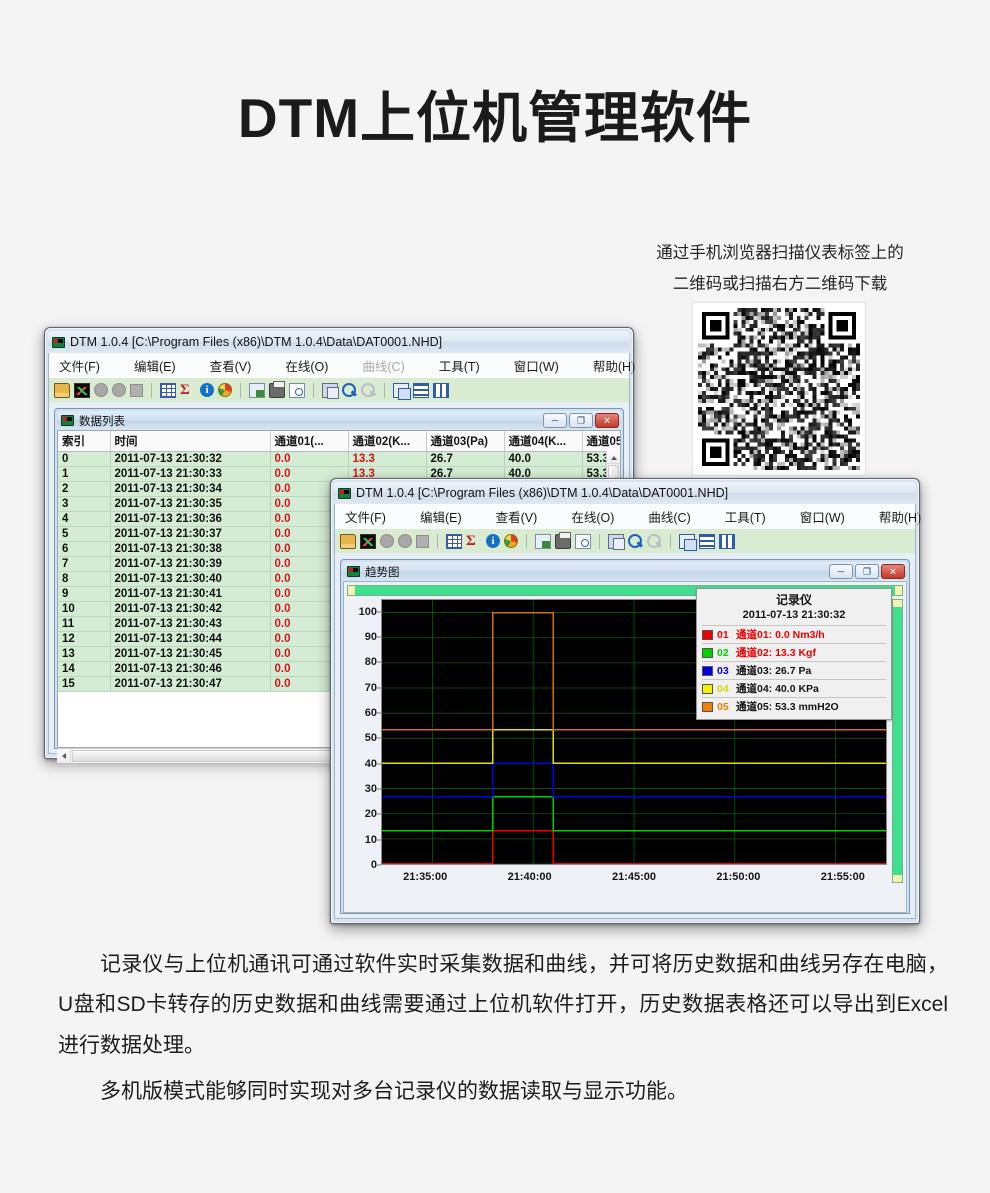 The width and height of the screenshot is (990, 1193). Describe the element at coordinates (897, 603) in the screenshot. I see `range-slider-top-handle` at that location.